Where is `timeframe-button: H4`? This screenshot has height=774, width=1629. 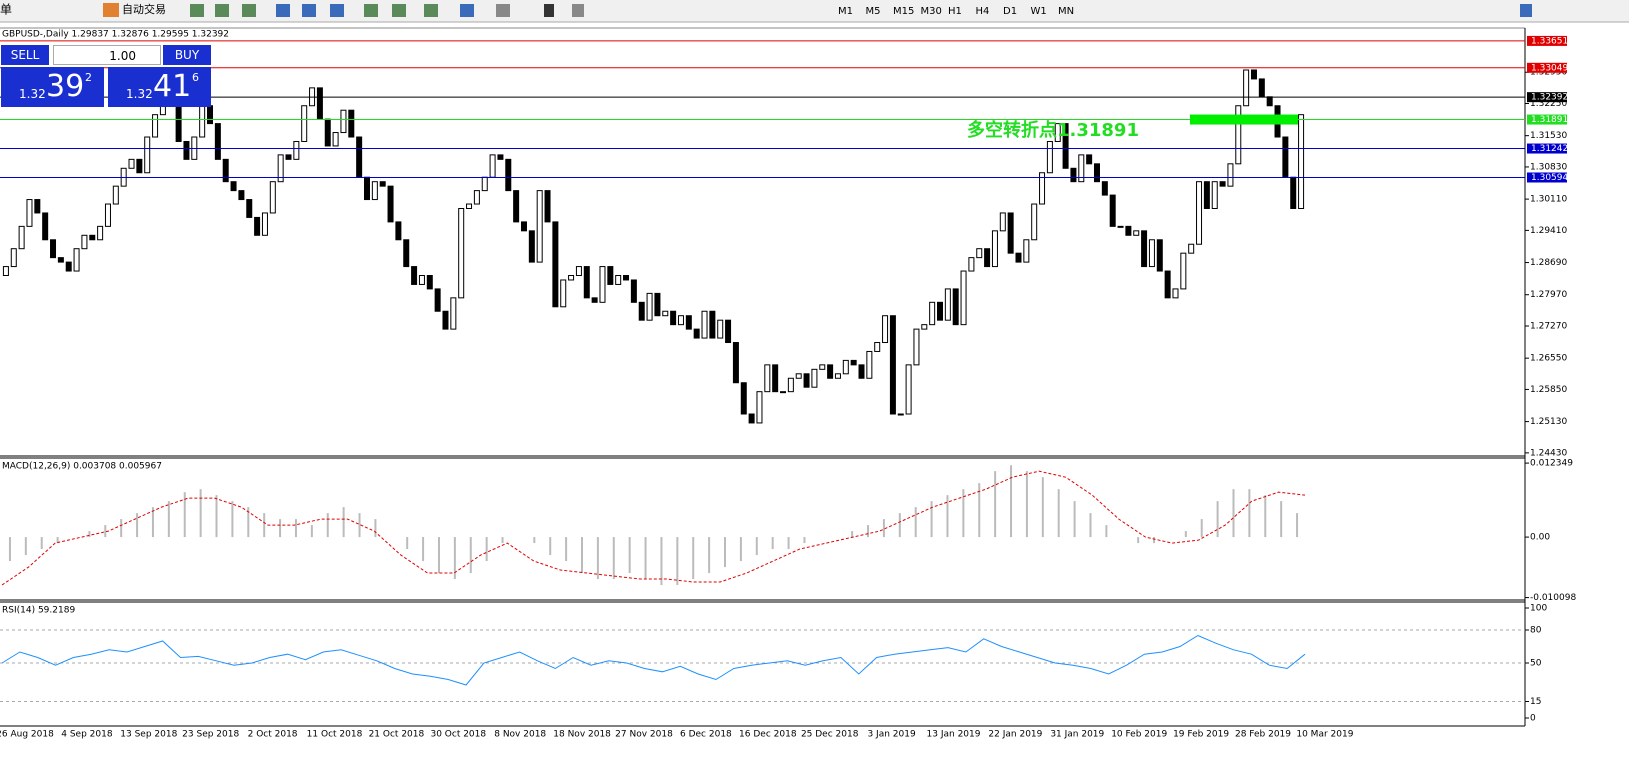
timeframe-button: H4 is located at coordinates (983, 11).